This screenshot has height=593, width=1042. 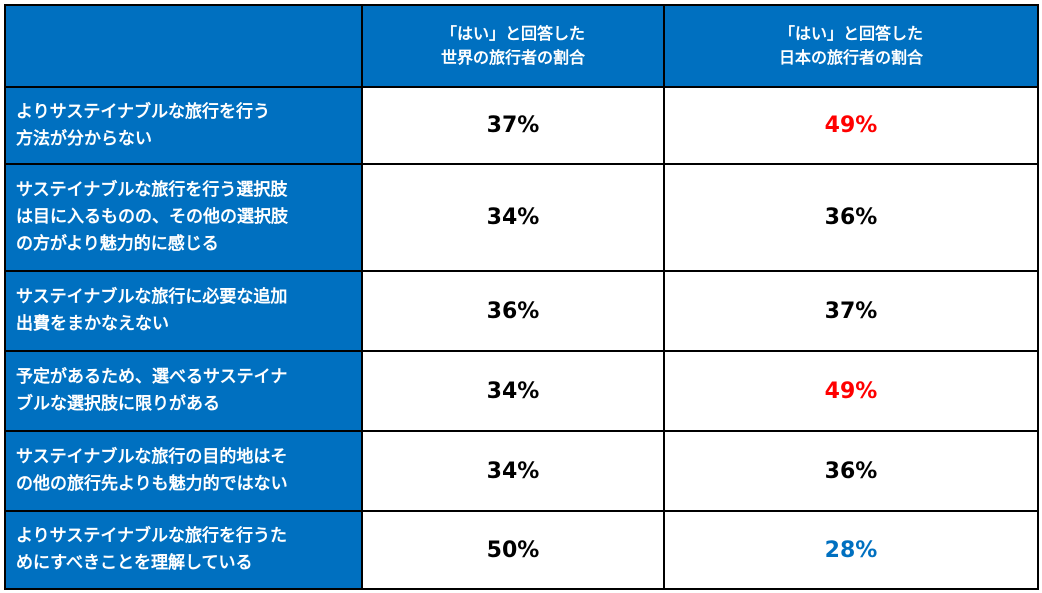 What do you see at coordinates (851, 46) in the screenshot?
I see `header-japan: 「はい」と回答した 日本の旅行者の割合` at bounding box center [851, 46].